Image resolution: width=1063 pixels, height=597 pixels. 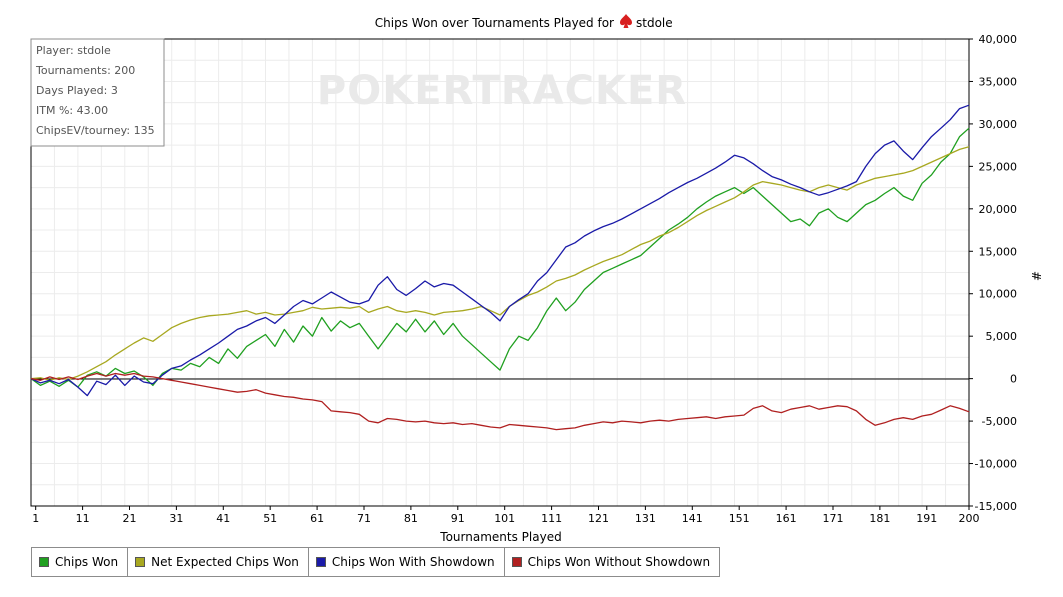 What do you see at coordinates (619, 562) in the screenshot?
I see `legend-label: Chips Won Without Showdown` at bounding box center [619, 562].